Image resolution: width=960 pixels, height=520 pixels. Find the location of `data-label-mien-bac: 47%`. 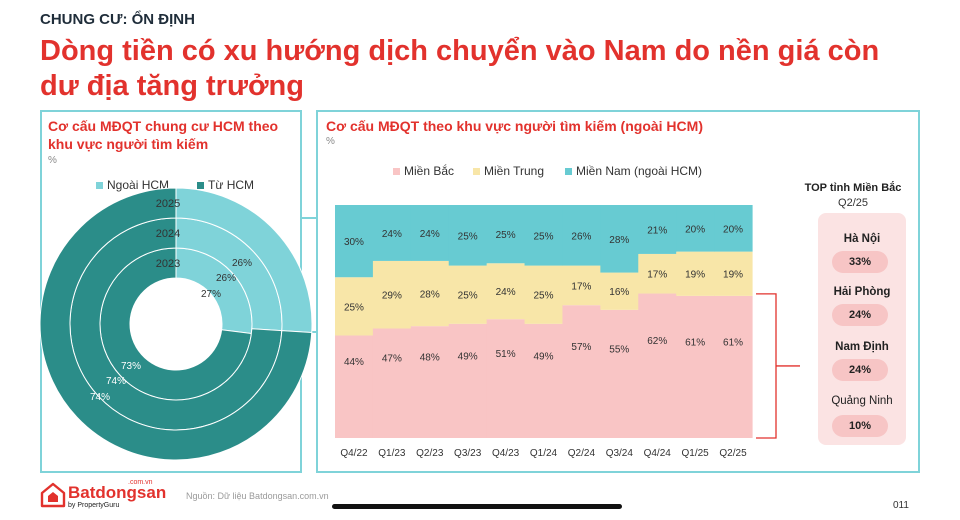

data-label-mien-bac: 47% is located at coordinates (392, 359).